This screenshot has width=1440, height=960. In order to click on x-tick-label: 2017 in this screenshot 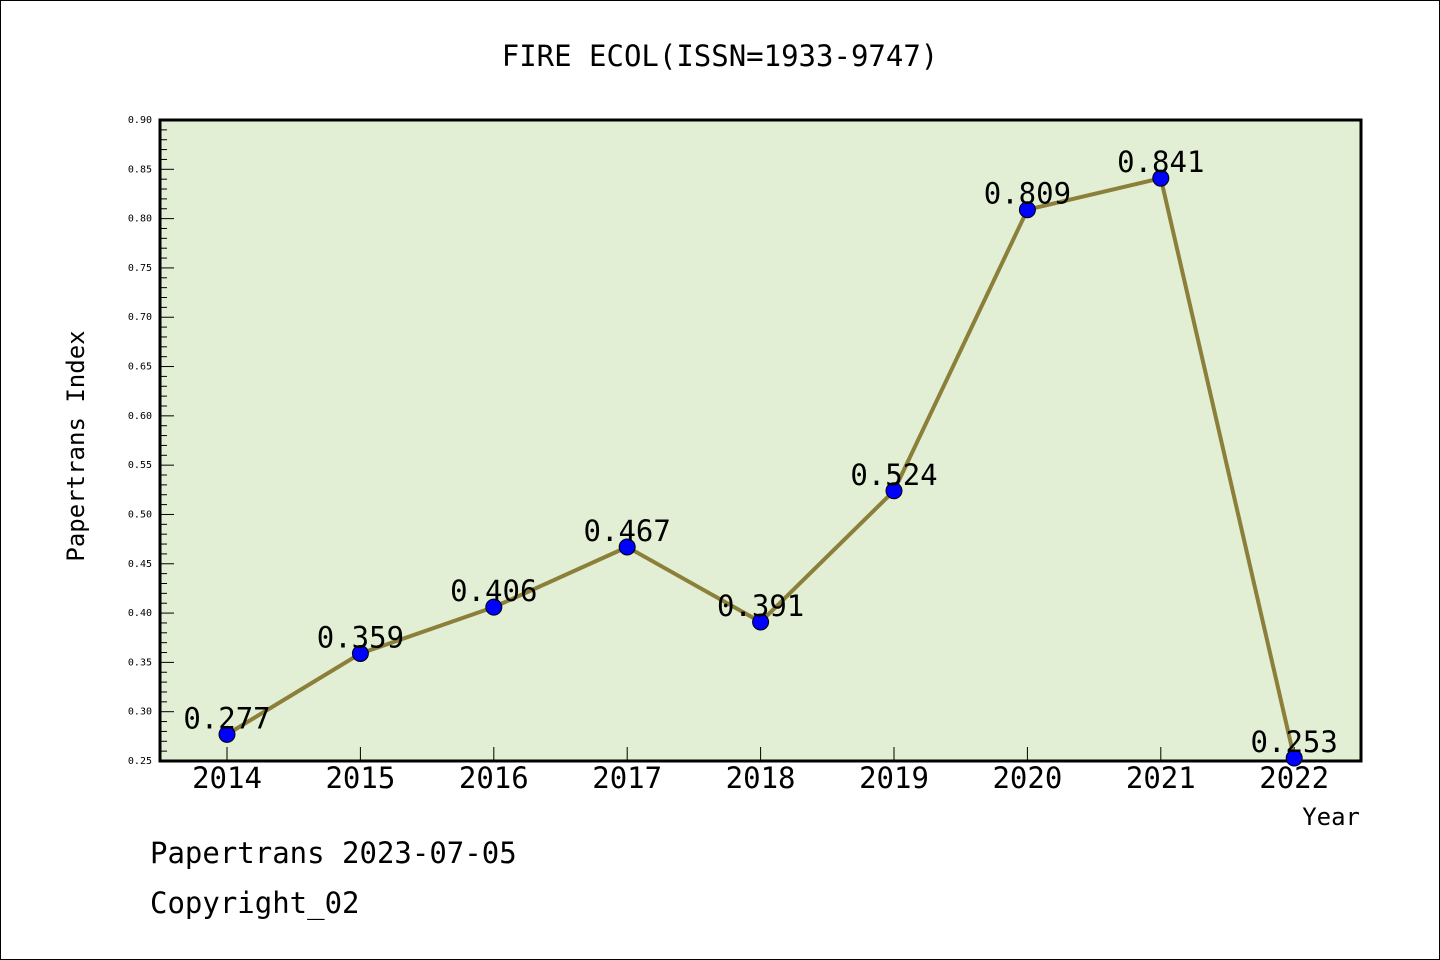, I will do `click(627, 778)`.